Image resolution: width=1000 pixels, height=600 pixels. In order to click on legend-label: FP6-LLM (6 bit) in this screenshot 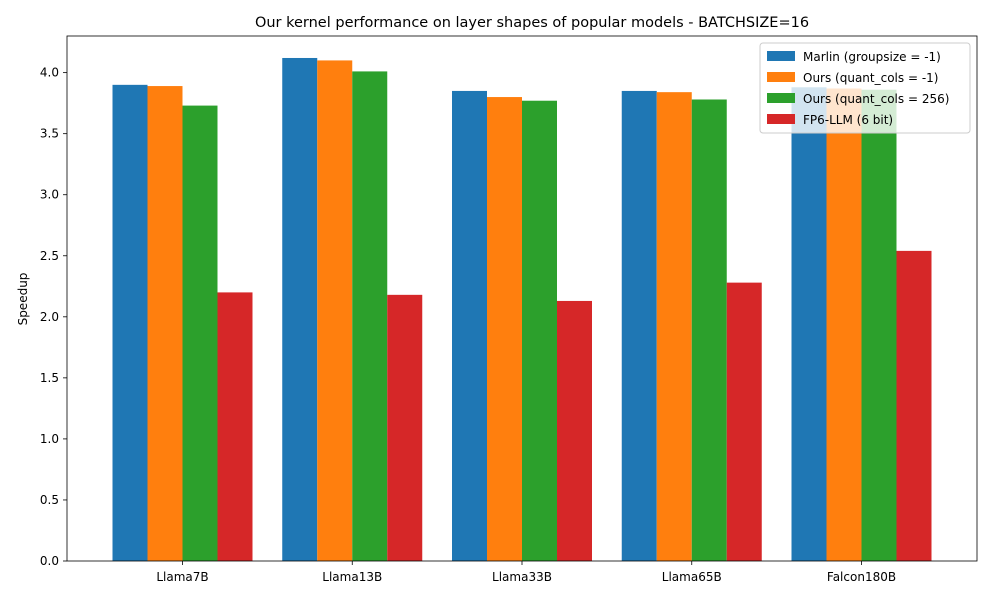, I will do `click(848, 120)`.